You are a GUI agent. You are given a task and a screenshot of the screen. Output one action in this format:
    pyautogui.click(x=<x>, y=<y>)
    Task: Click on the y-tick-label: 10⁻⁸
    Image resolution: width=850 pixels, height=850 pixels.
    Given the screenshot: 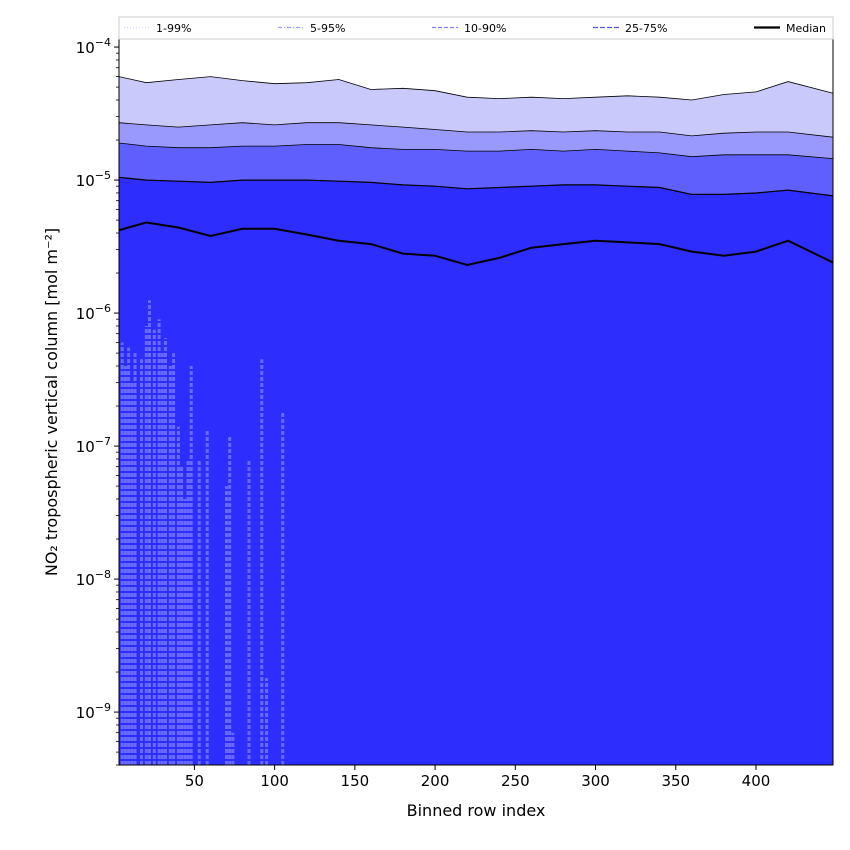 What is the action you would take?
    pyautogui.click(x=93, y=578)
    